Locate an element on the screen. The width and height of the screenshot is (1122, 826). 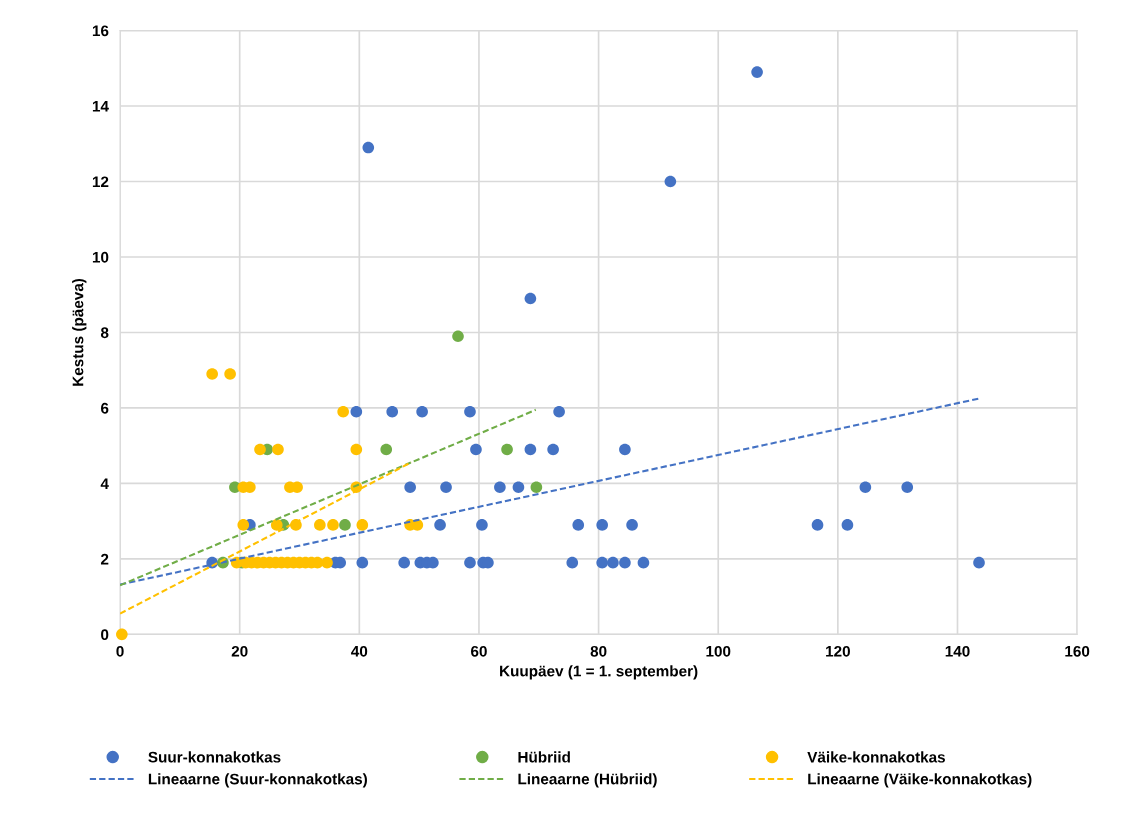
x-tick-label: 140 is located at coordinates (957, 651).